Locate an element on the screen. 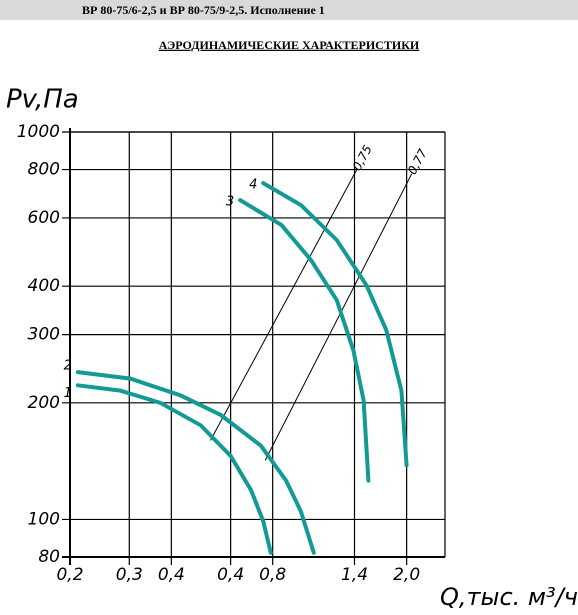 This screenshot has width=578, height=615. y-tick-label: 600 is located at coordinates (44, 218).